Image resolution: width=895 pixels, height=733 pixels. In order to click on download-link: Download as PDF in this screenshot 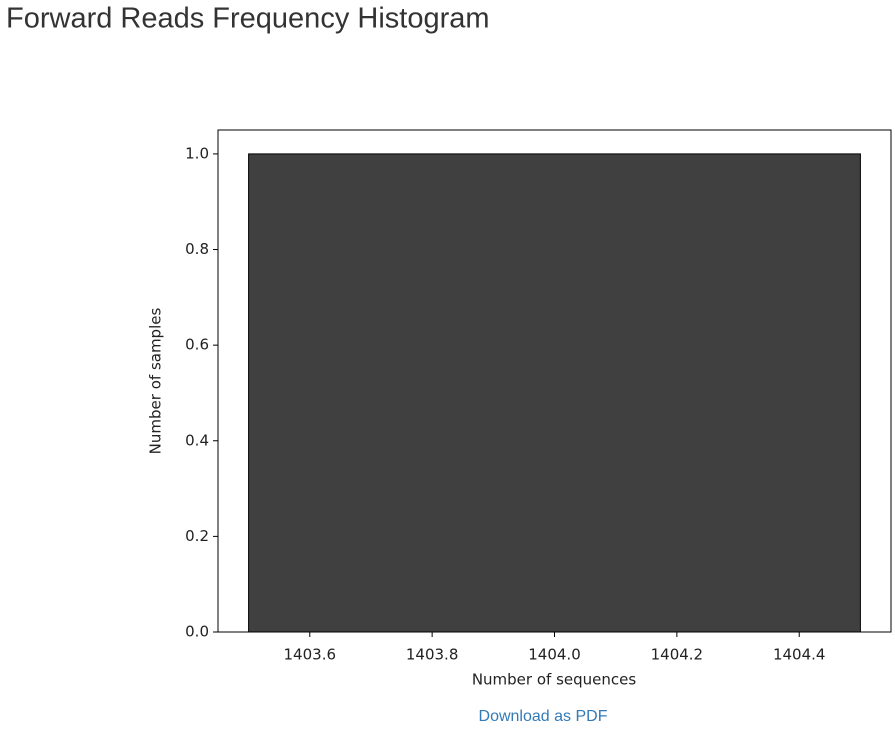, I will do `click(543, 716)`.